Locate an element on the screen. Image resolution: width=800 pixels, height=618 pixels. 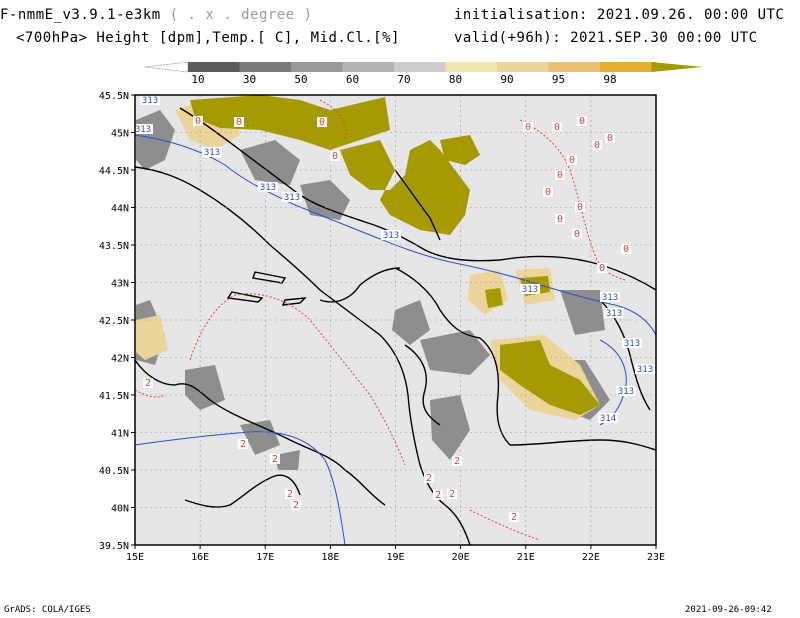
lat-label: 40N is located at coordinates (120, 509).